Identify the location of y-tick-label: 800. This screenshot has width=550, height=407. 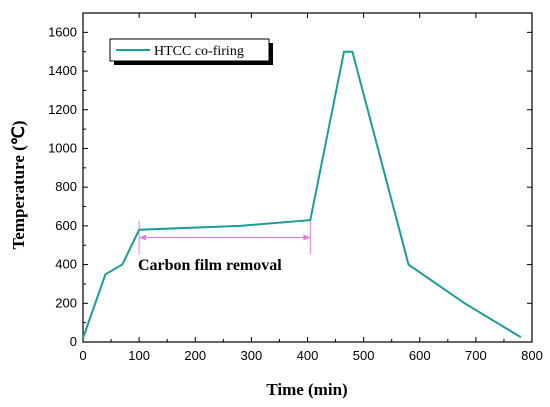
(66, 186).